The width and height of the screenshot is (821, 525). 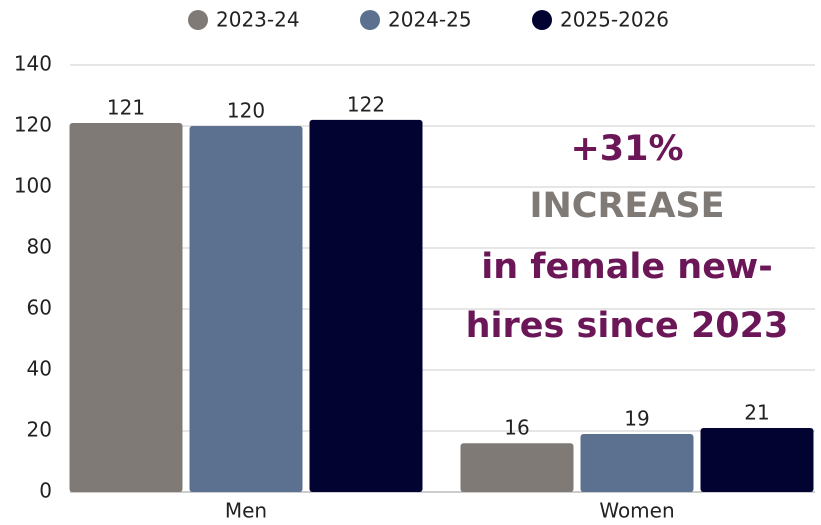 What do you see at coordinates (45, 491) in the screenshot?
I see `y-tick-label: 0` at bounding box center [45, 491].